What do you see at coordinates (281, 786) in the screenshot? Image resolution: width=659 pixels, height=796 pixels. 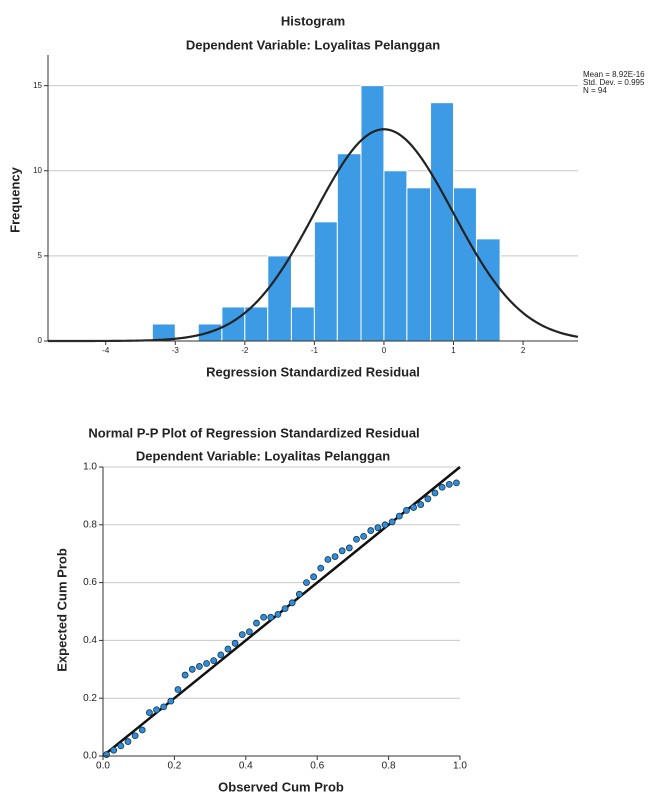 I see `x-axis-title: Observed Cum Prob` at bounding box center [281, 786].